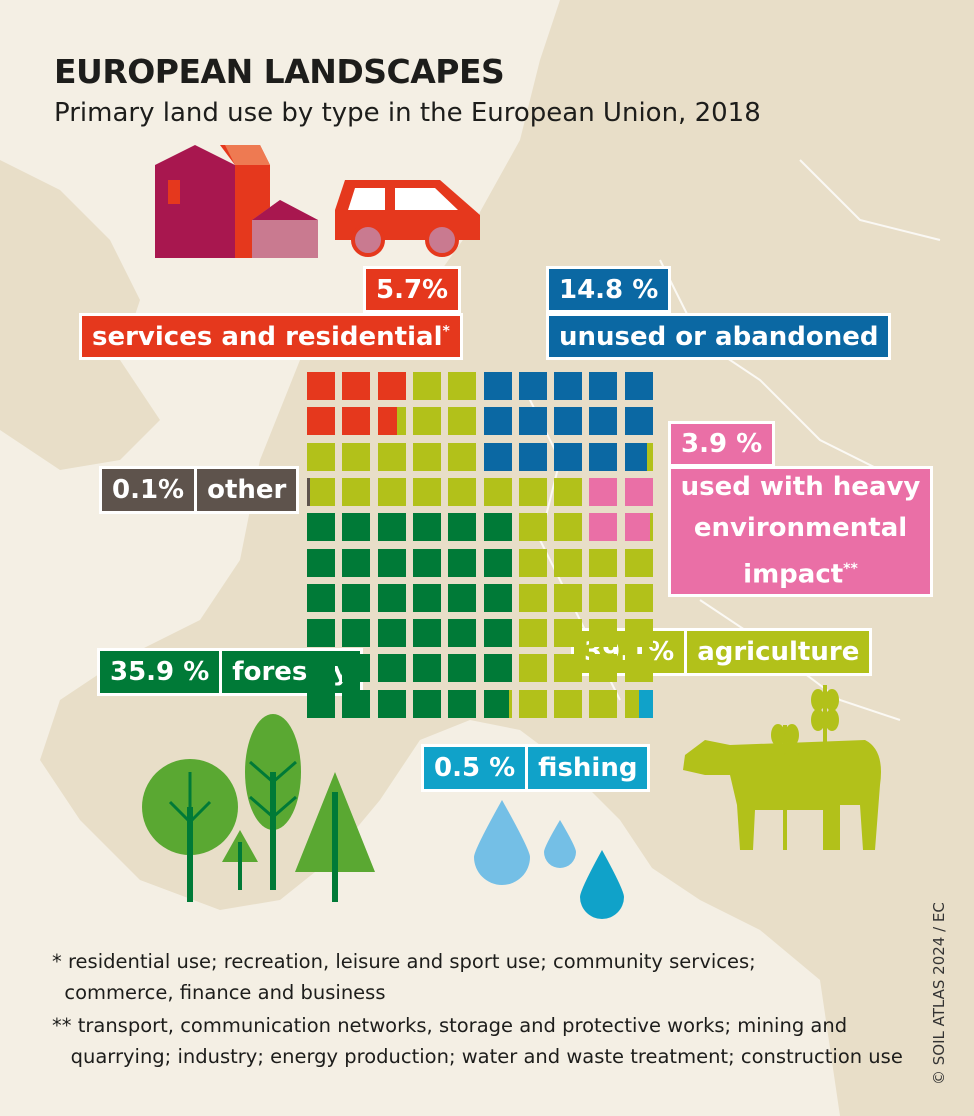  Describe the element at coordinates (939, 993) in the screenshot. I see `credit: © SOIL ATLAS 2024 / EC` at that location.